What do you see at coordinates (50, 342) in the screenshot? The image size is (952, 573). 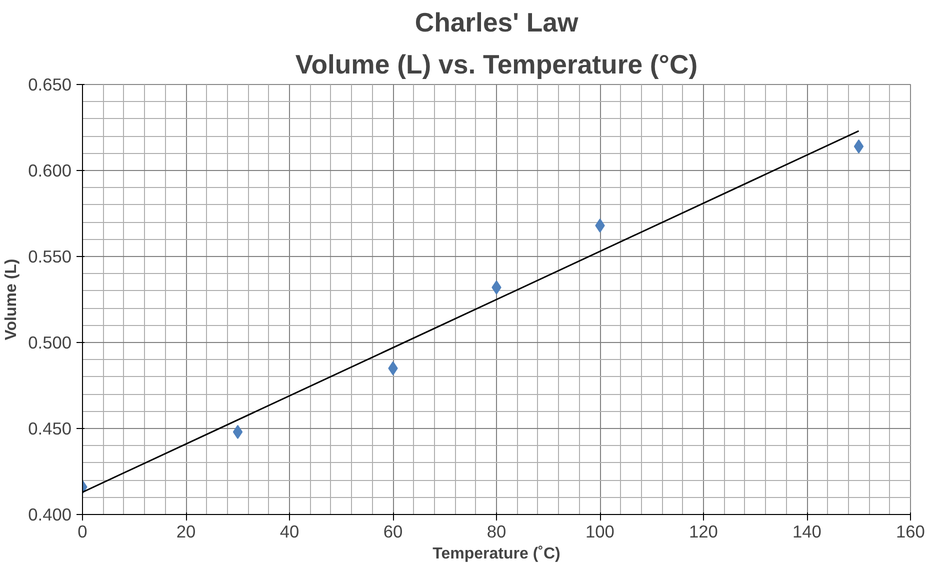 I see `y-tick-label: 0.500` at bounding box center [50, 342].